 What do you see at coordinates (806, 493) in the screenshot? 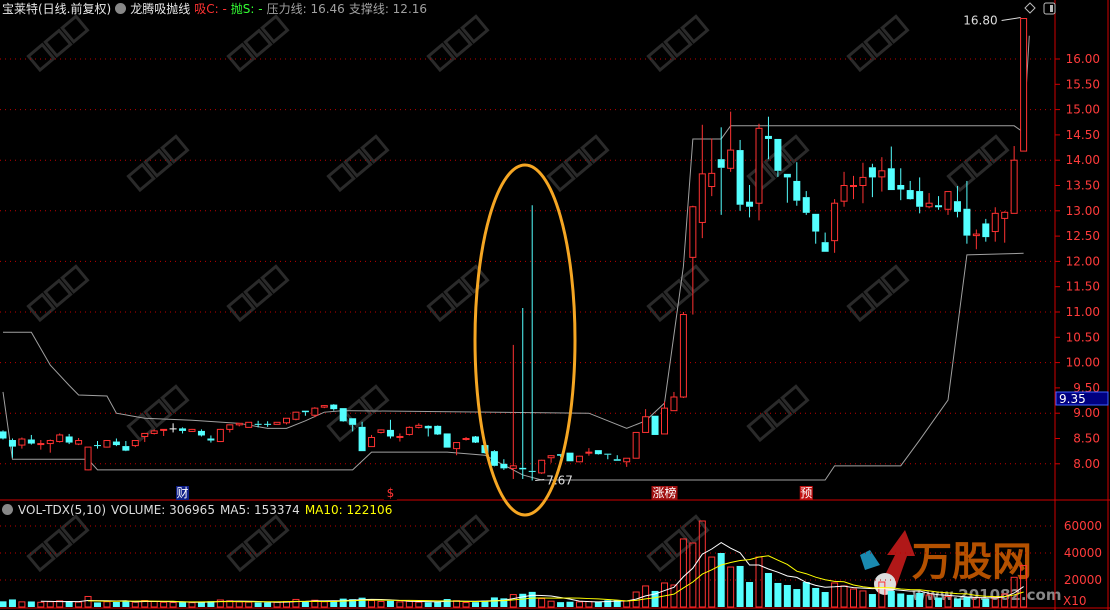
I see `event-marker: 预` at bounding box center [806, 493].